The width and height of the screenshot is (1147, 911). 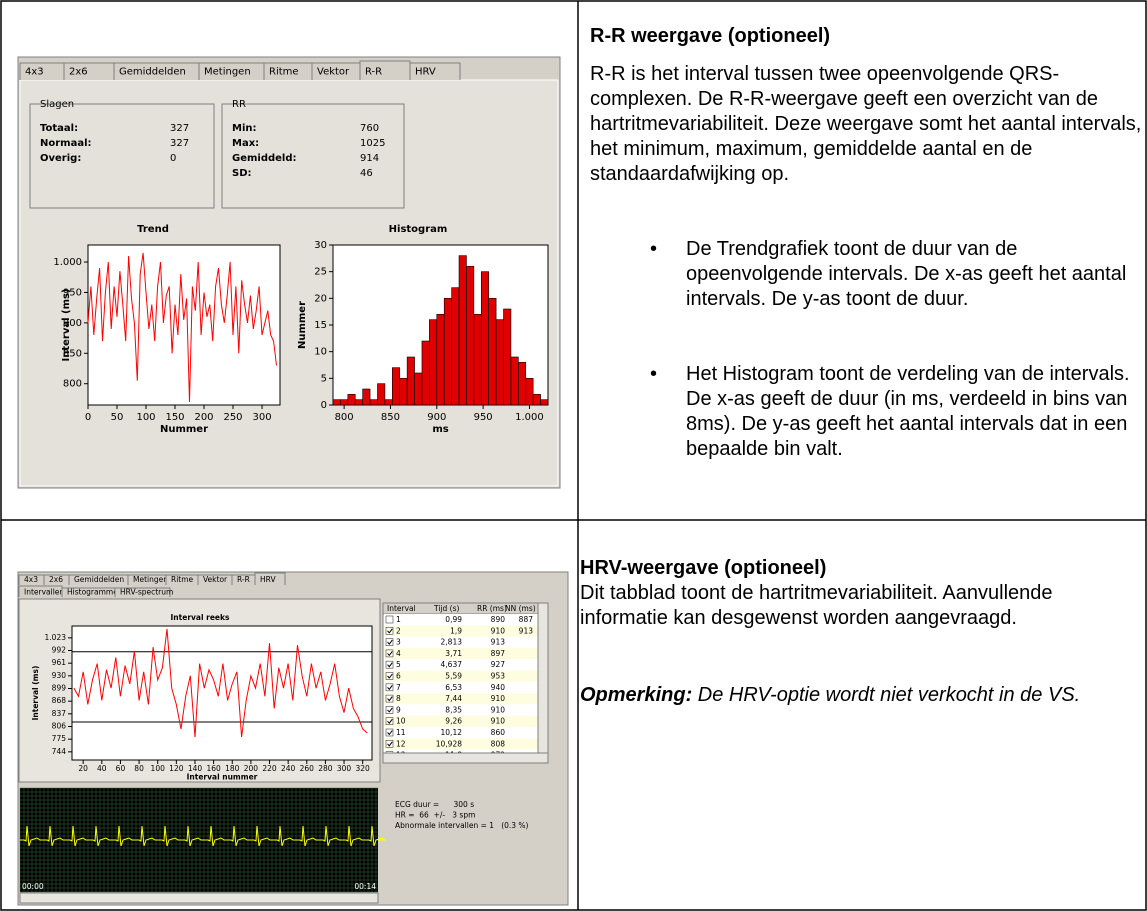 I want to click on field-value: 327, so click(x=179, y=143).